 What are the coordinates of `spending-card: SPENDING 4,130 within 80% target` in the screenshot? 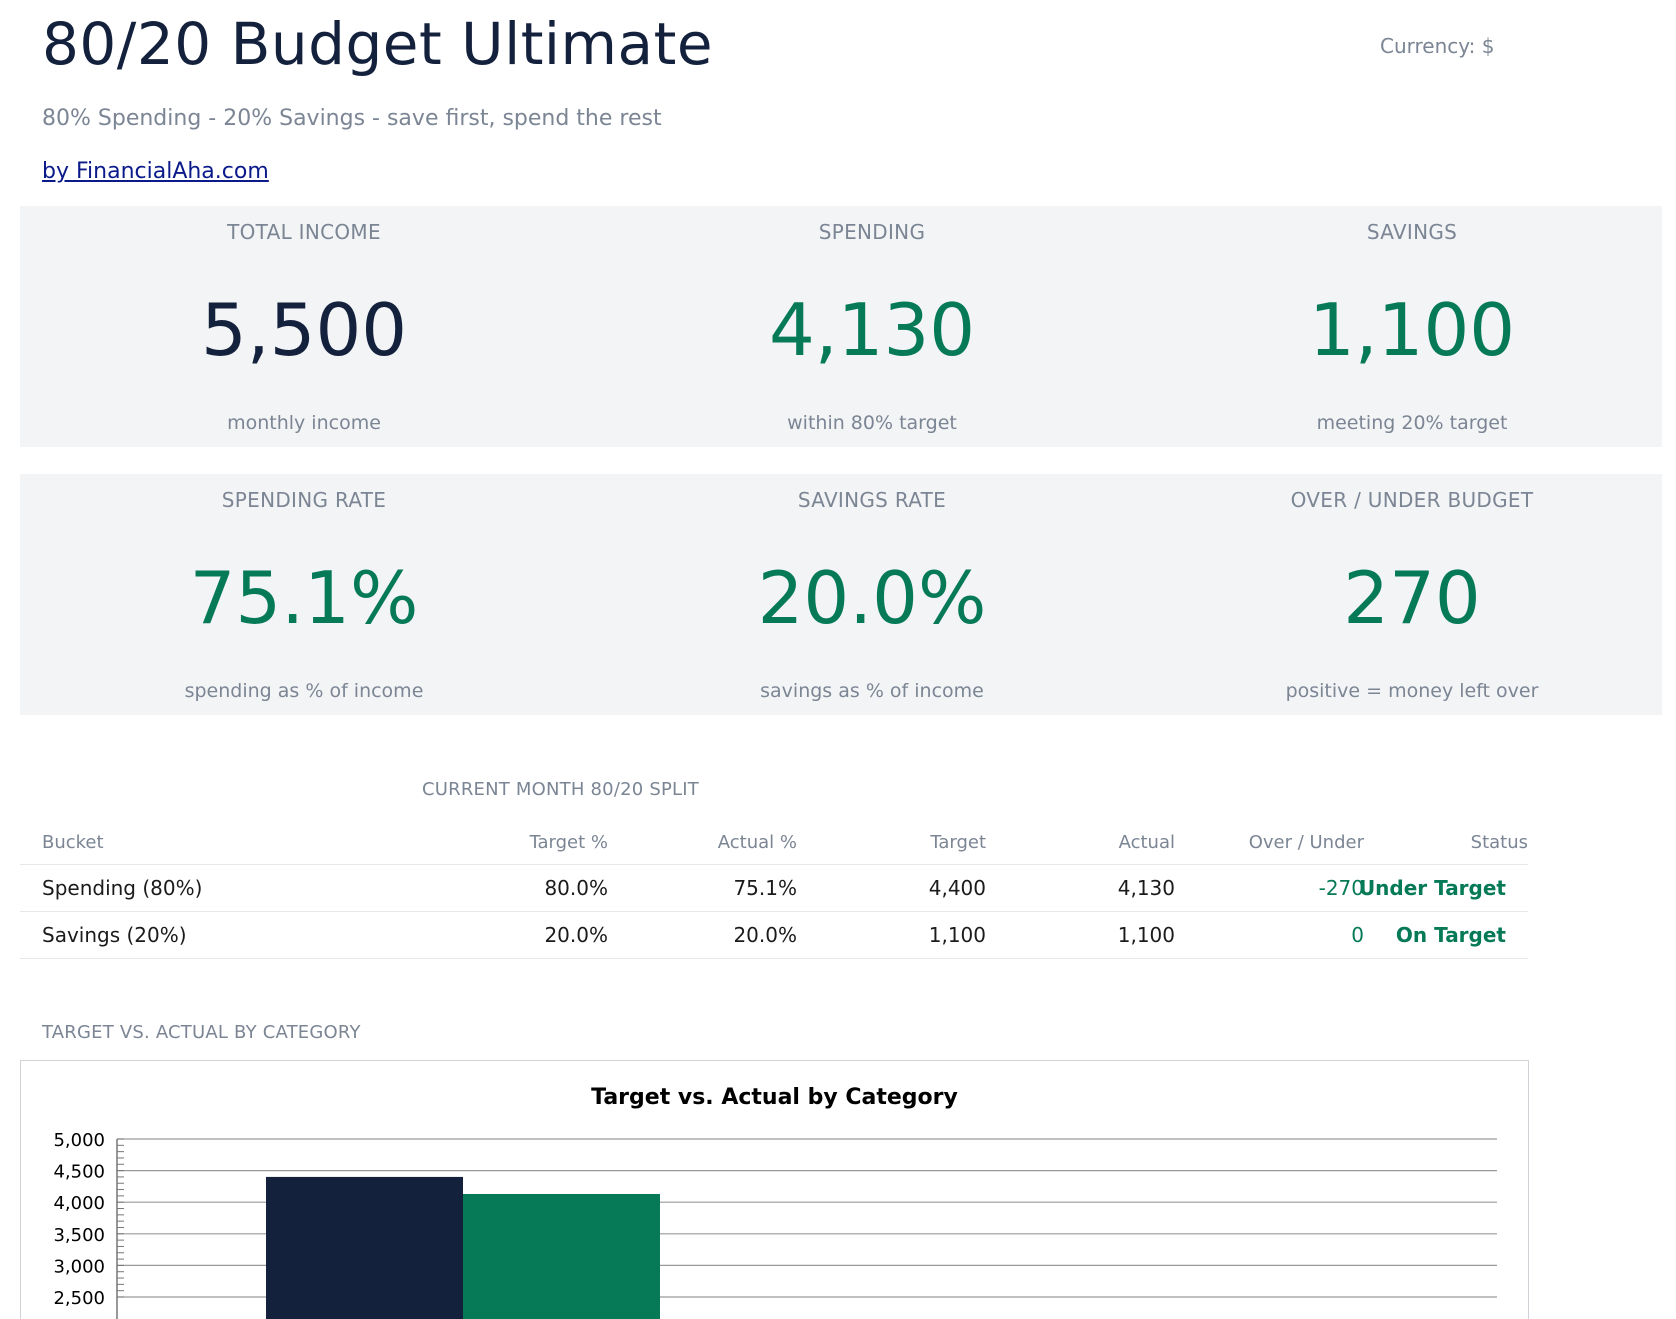 It's located at (872, 326).